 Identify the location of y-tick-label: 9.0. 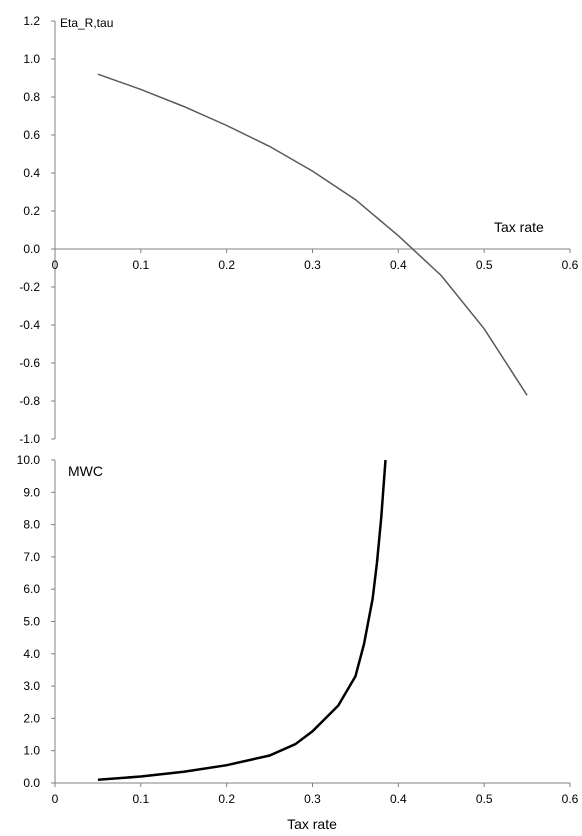
(31, 492).